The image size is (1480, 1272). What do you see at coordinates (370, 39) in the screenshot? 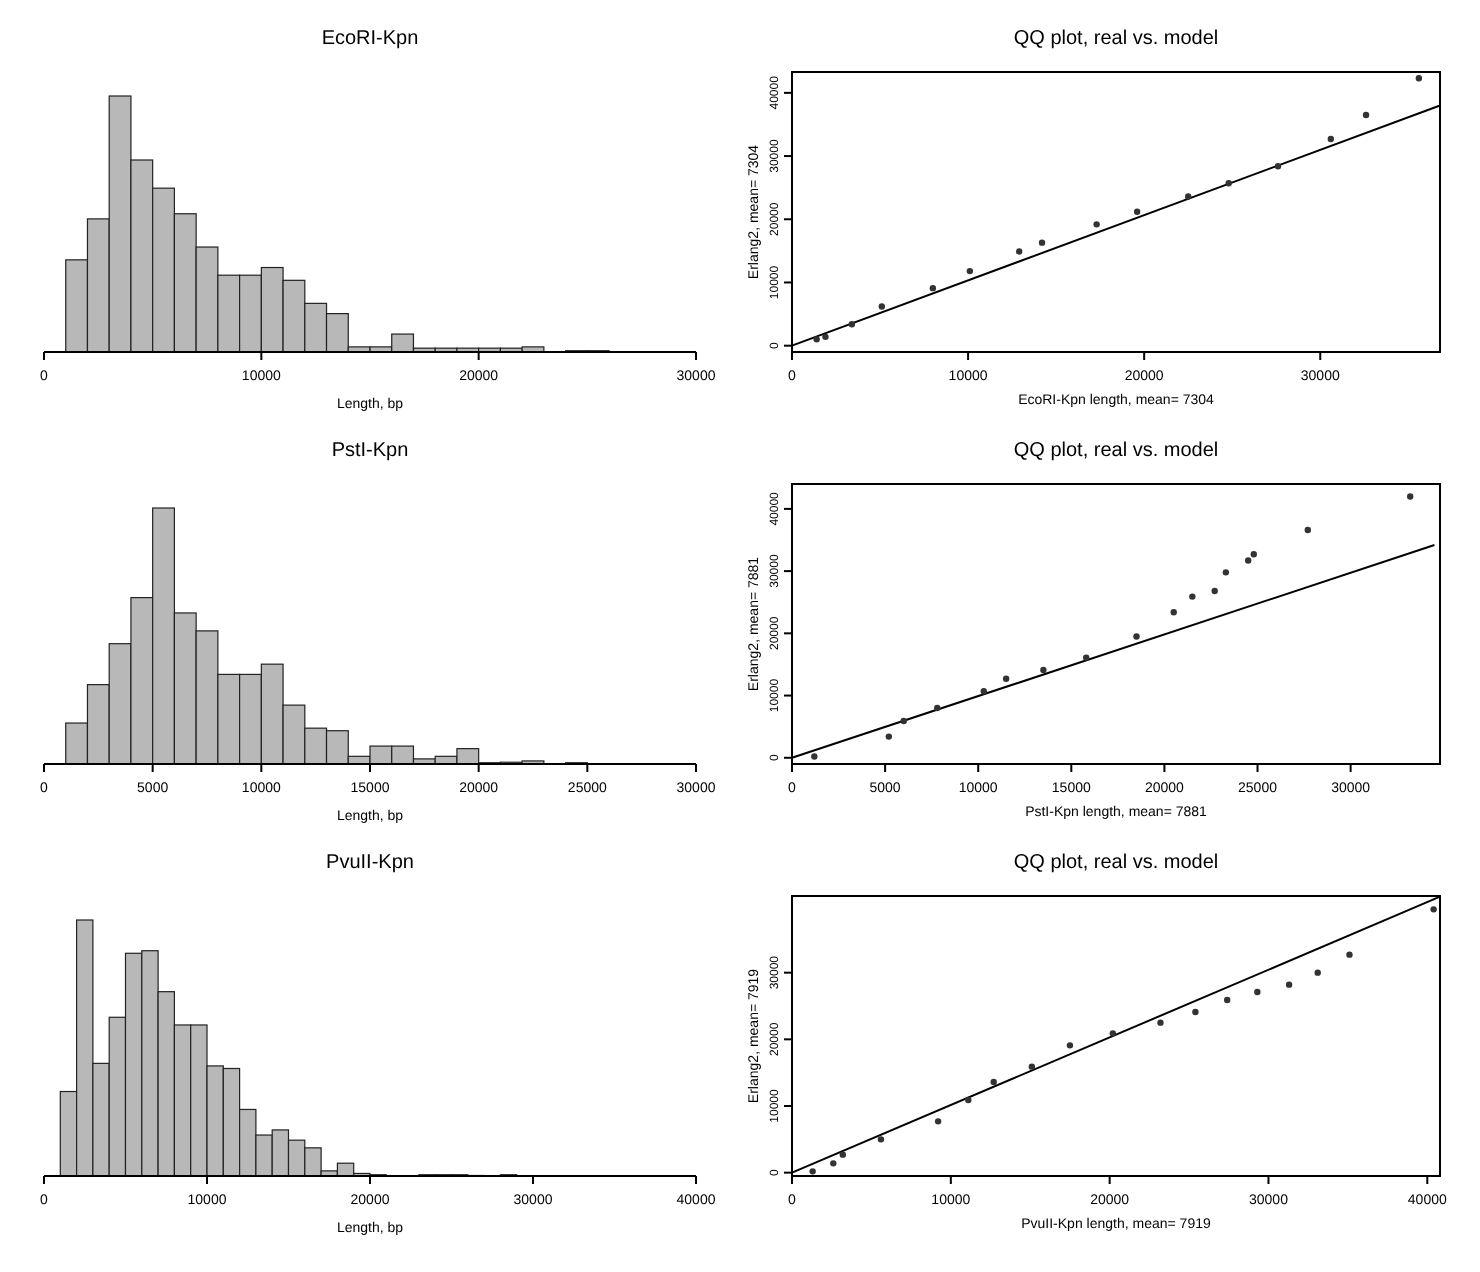
I see `chart-title: EcoRI-Kpn` at bounding box center [370, 39].